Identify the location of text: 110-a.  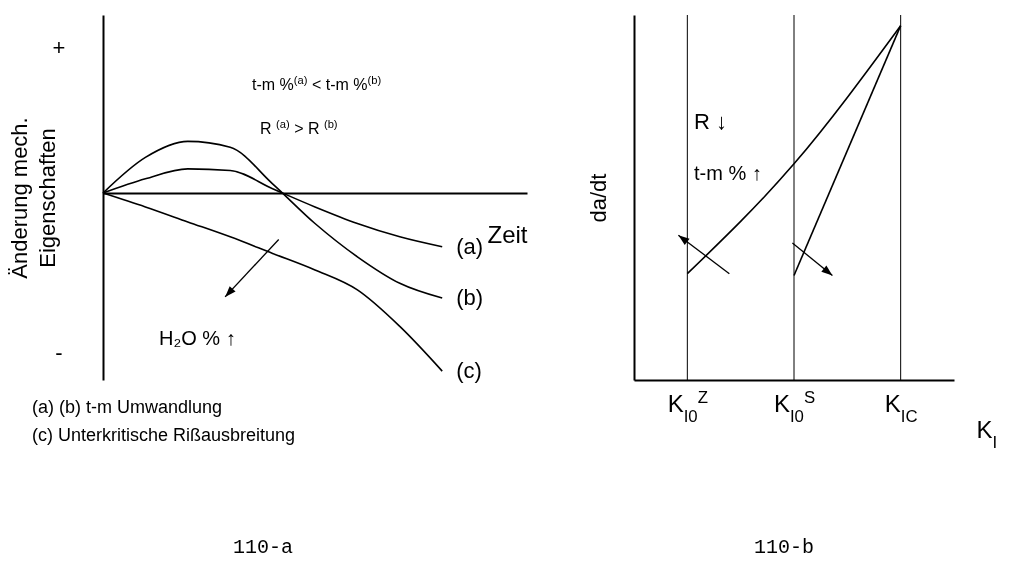
(263, 547).